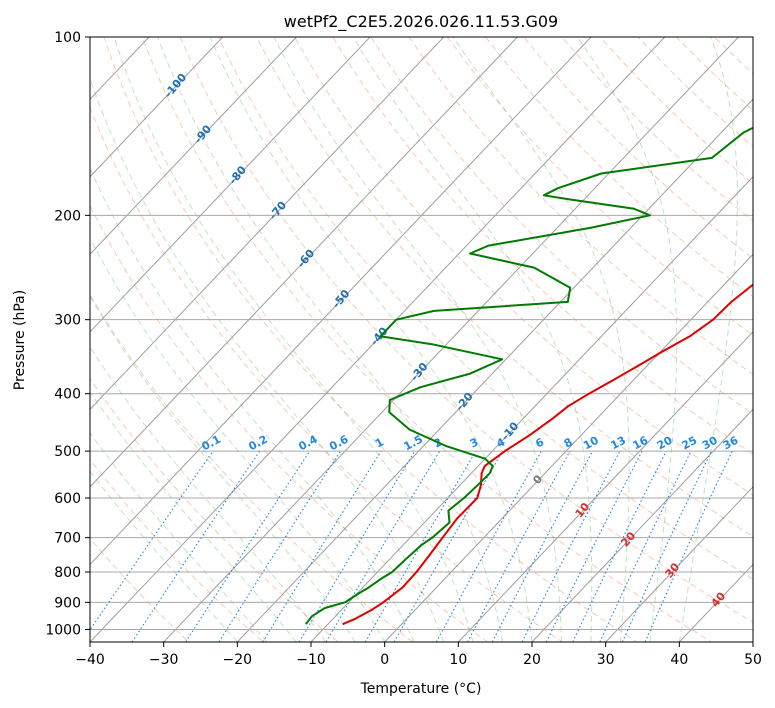 This screenshot has height=708, width=775. Describe the element at coordinates (90, 660) in the screenshot. I see `x-tick-label: −40` at that location.